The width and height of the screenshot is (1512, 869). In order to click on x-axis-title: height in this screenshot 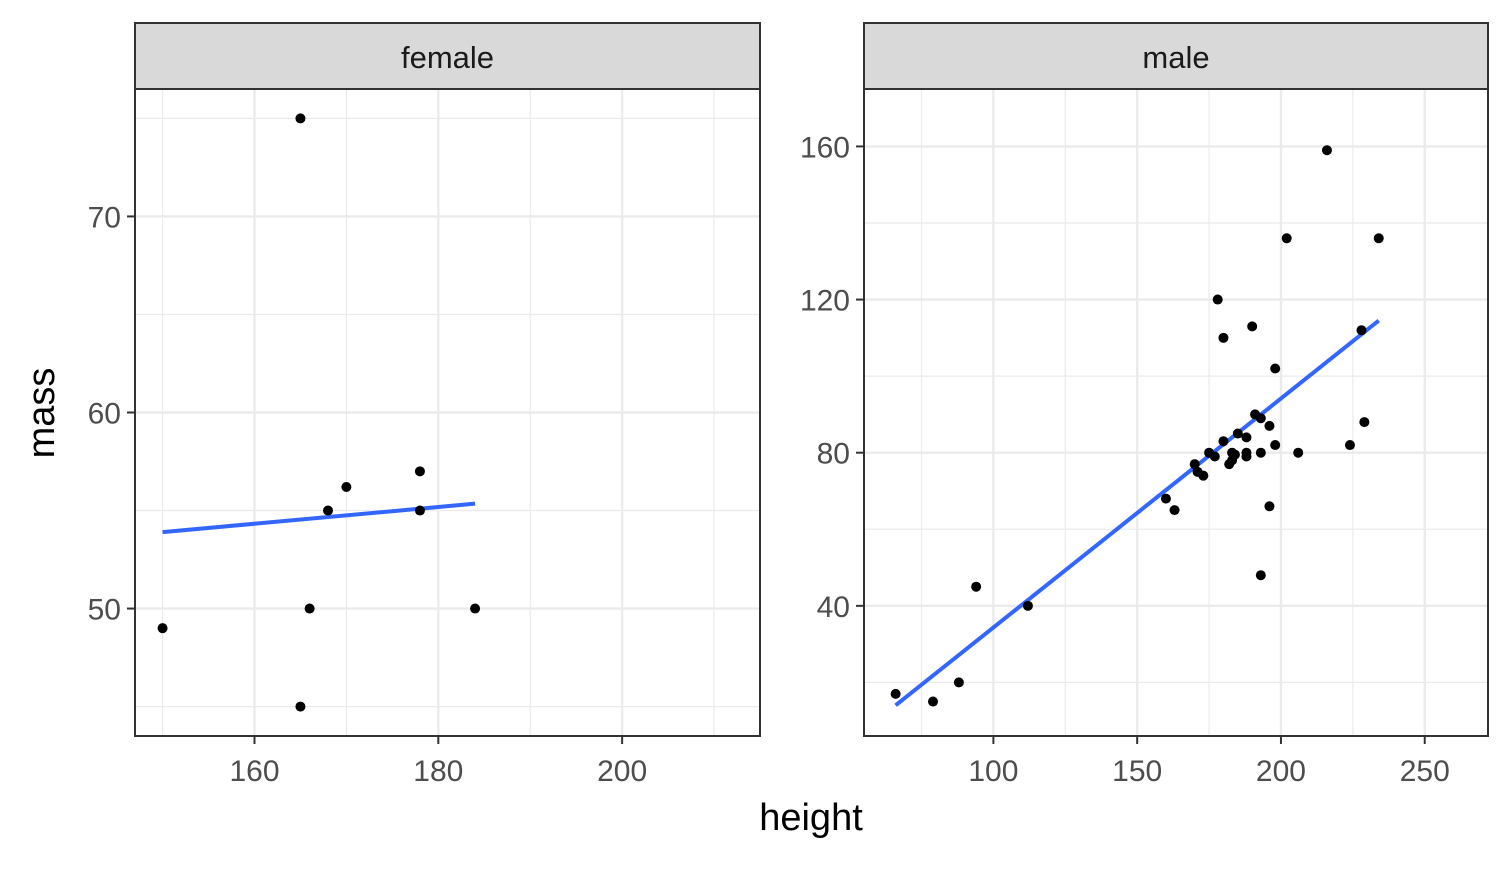, I will do `click(811, 818)`.